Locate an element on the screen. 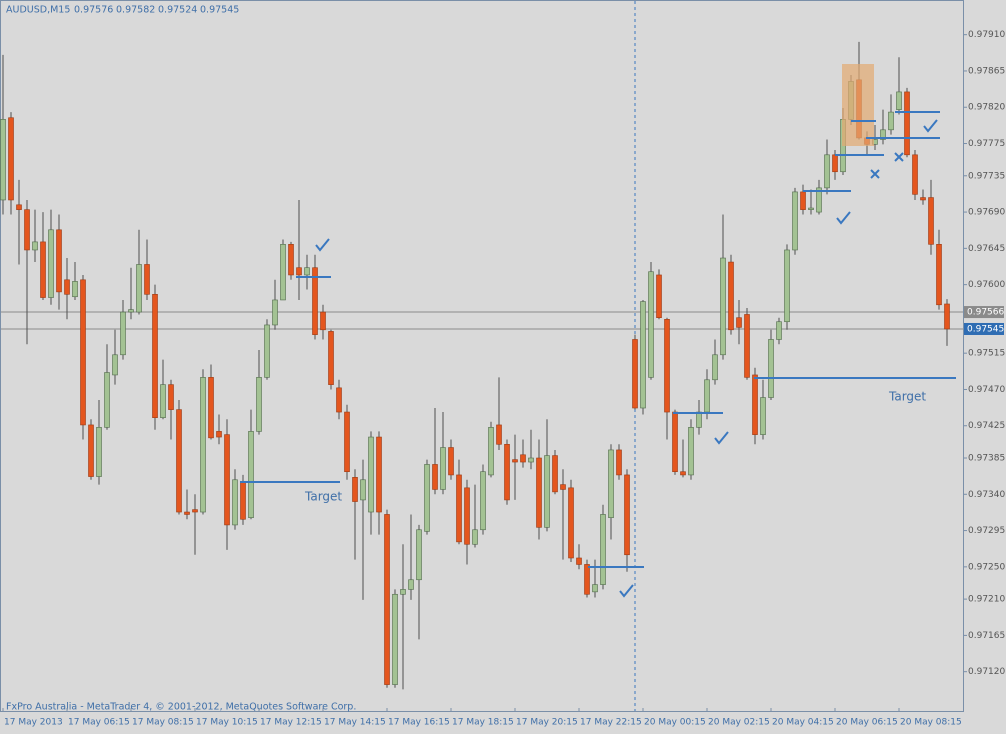  y-tick-label: 0.97690 is located at coordinates (986, 213).